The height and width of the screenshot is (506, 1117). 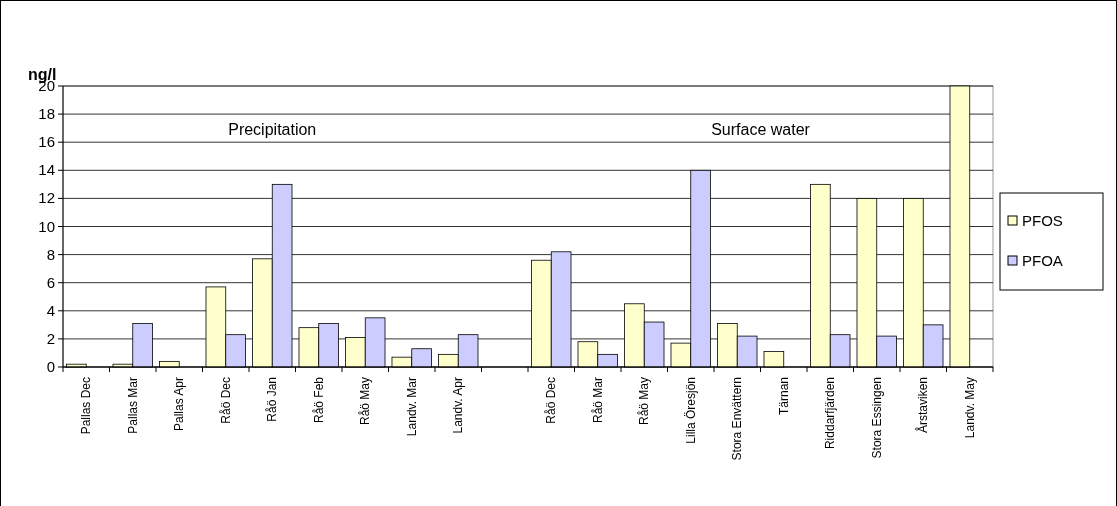 I want to click on y-tick-label: 12, so click(x=46, y=198).